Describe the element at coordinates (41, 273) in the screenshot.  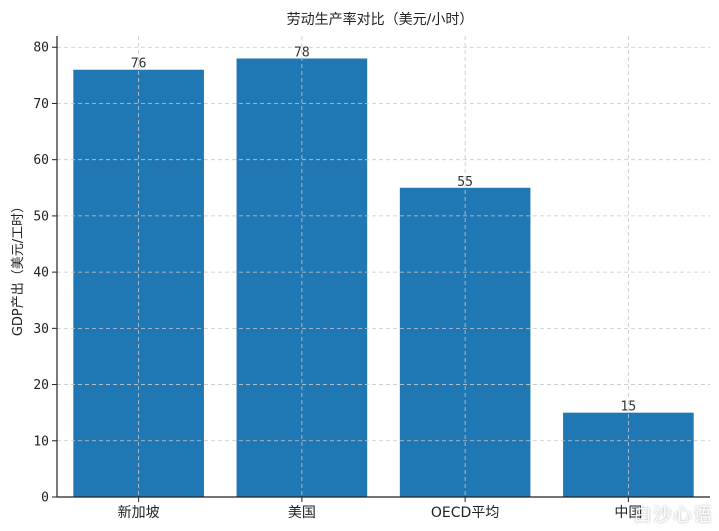
I see `y-tick-label: 40` at that location.